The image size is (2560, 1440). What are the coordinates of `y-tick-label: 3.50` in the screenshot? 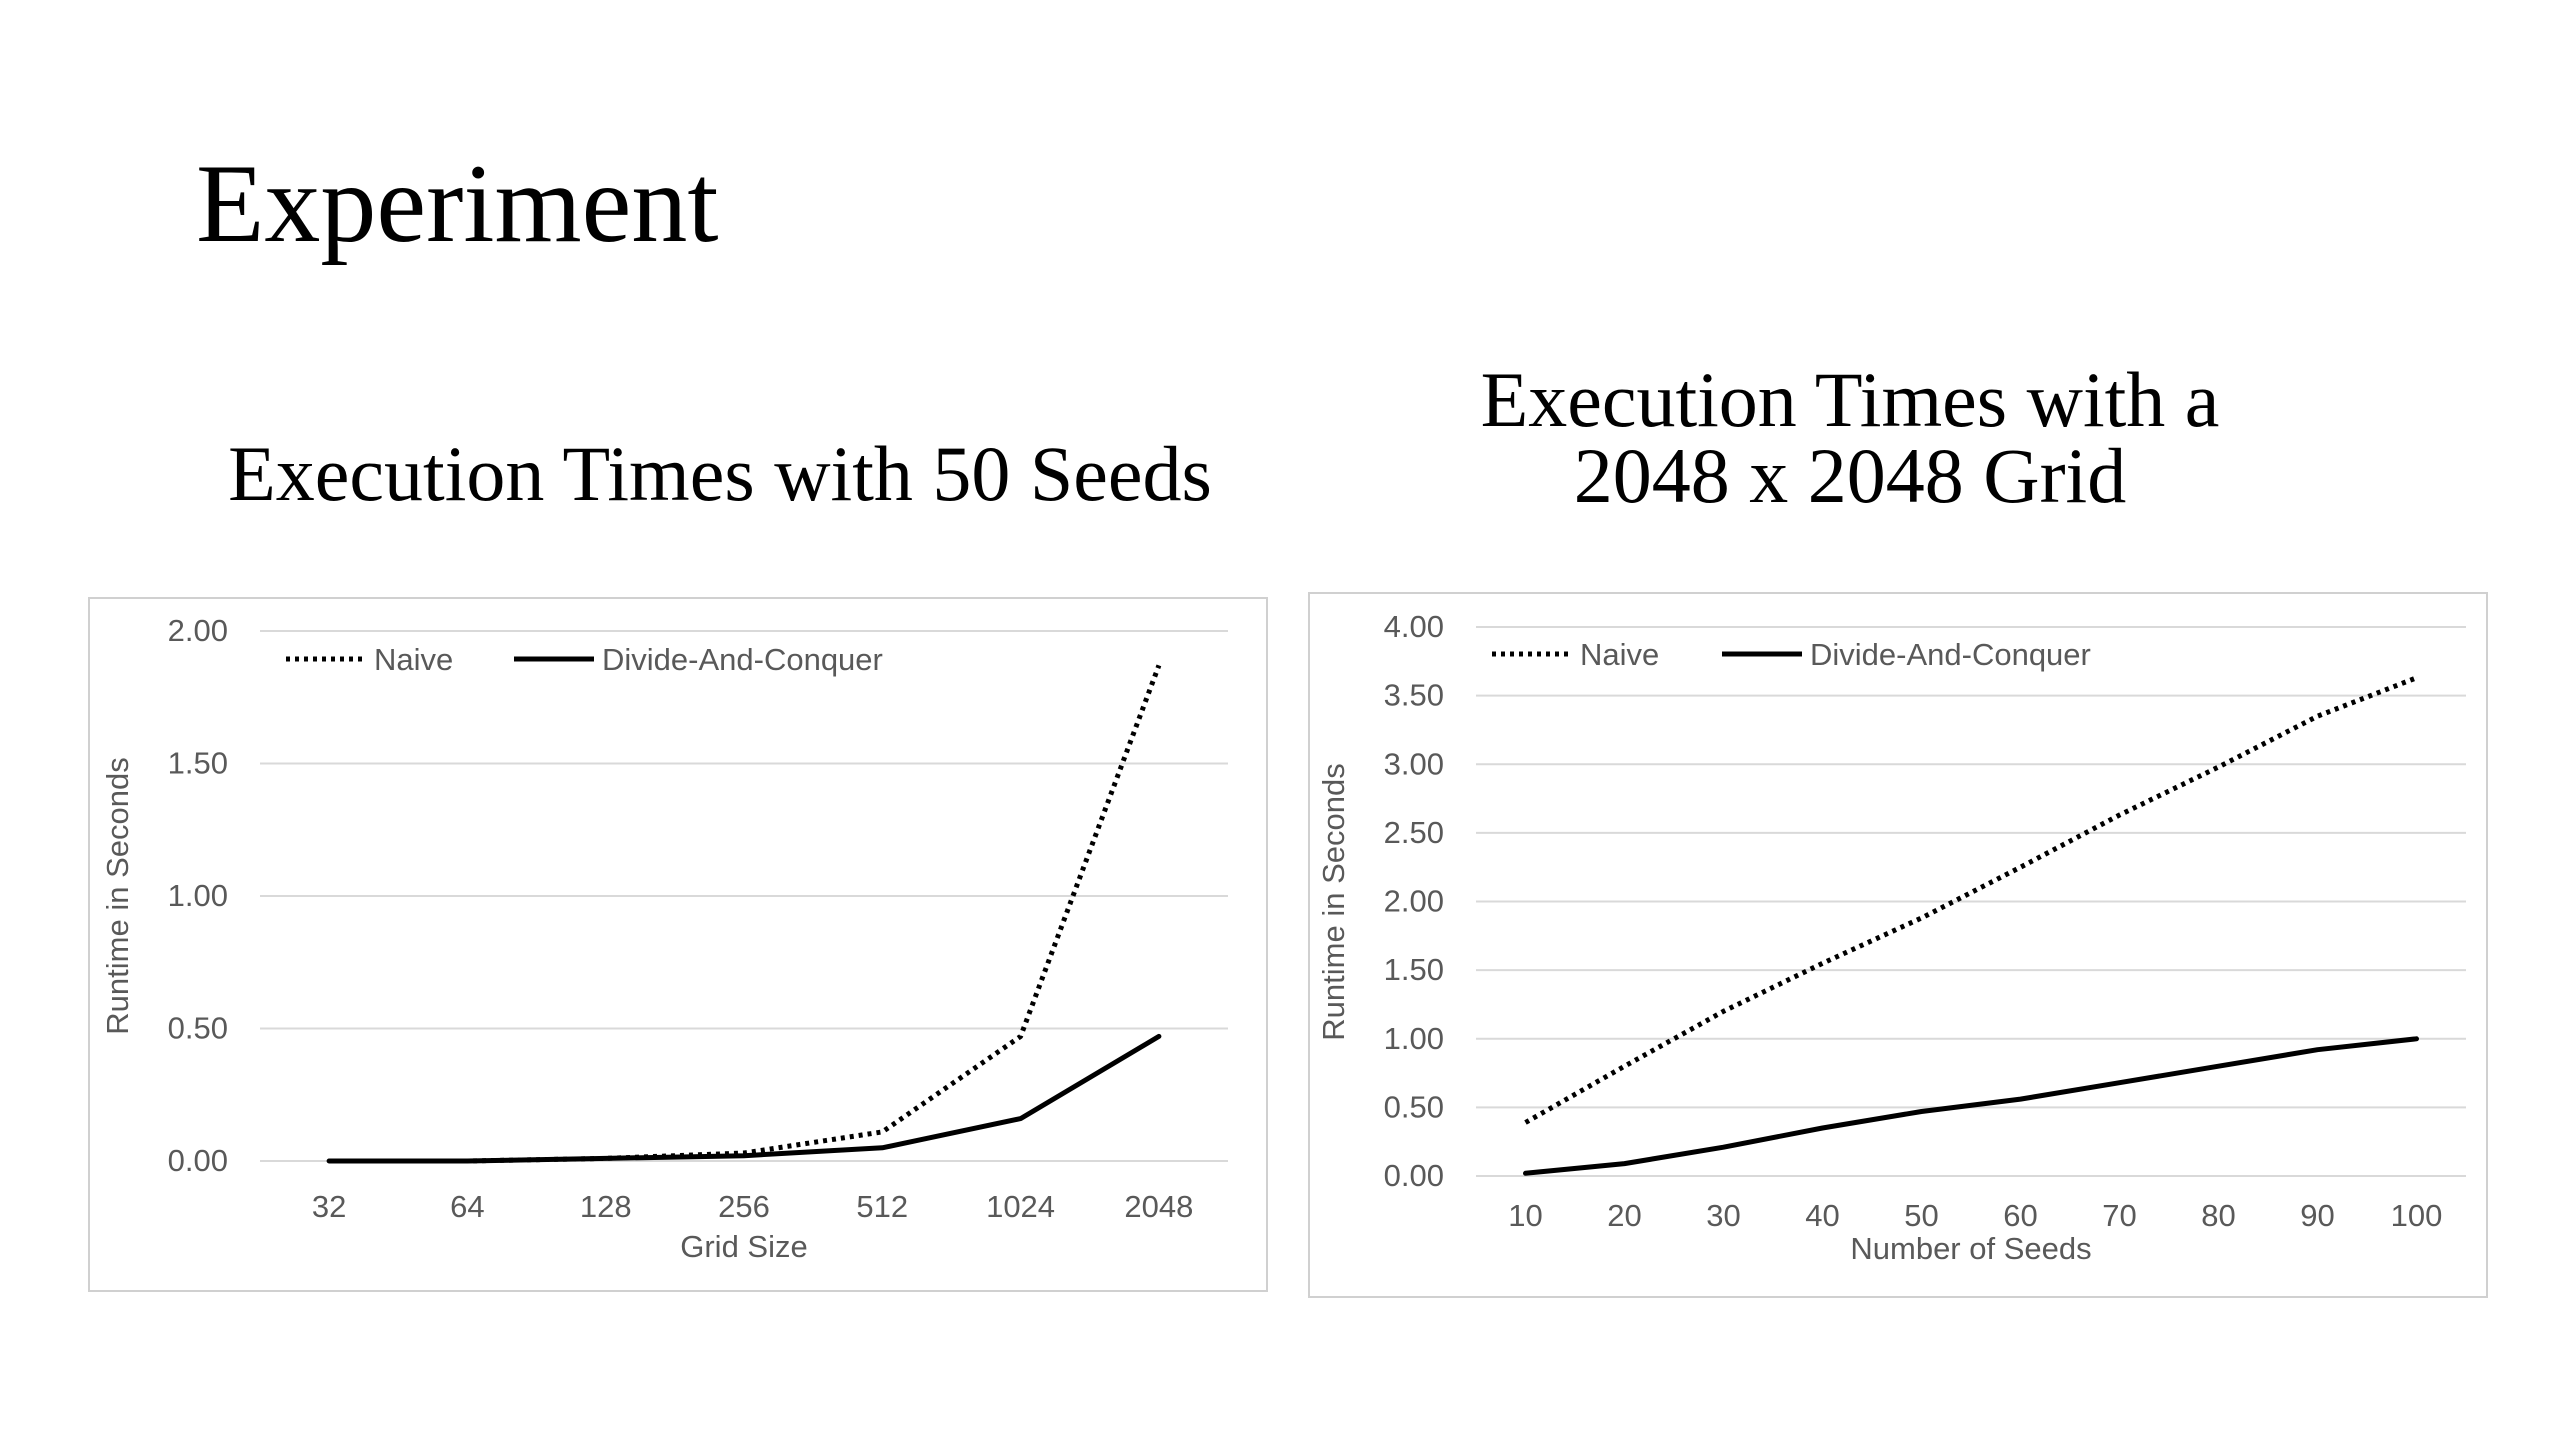 It's located at (1414, 695).